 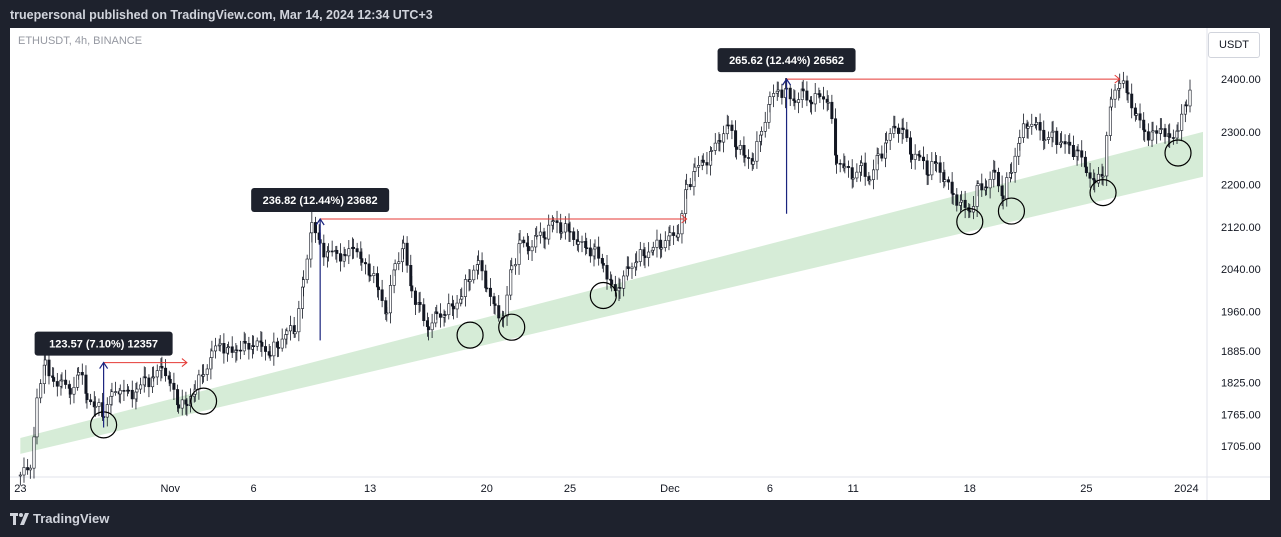 What do you see at coordinates (20, 489) in the screenshot?
I see `time-tick-label: 23` at bounding box center [20, 489].